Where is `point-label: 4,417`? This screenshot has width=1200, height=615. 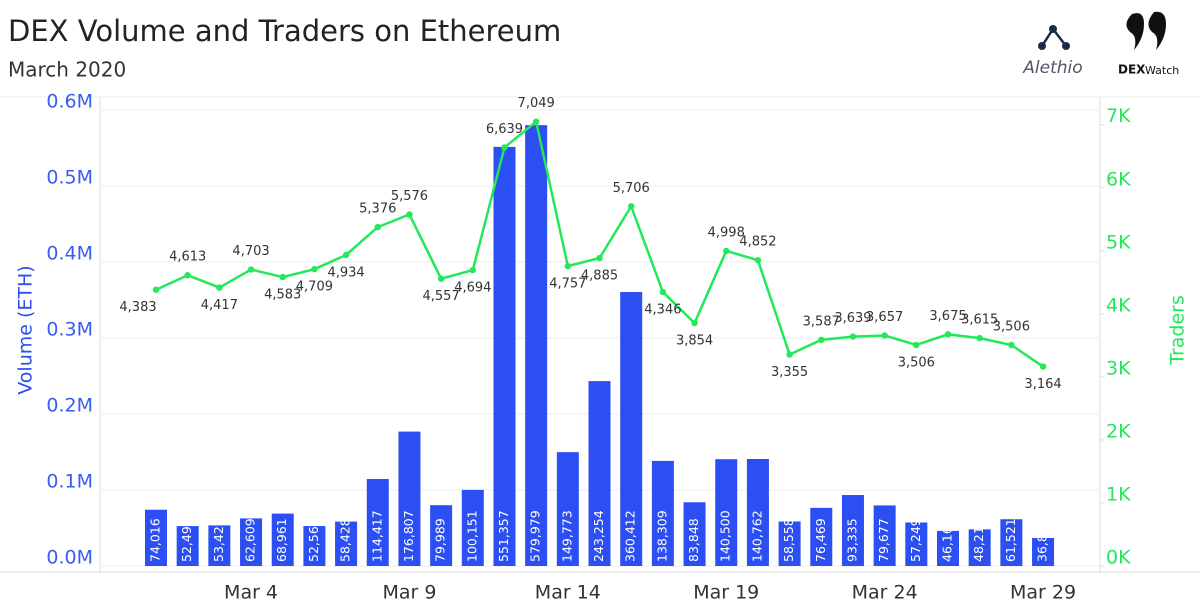 point-label: 4,417 is located at coordinates (219, 305).